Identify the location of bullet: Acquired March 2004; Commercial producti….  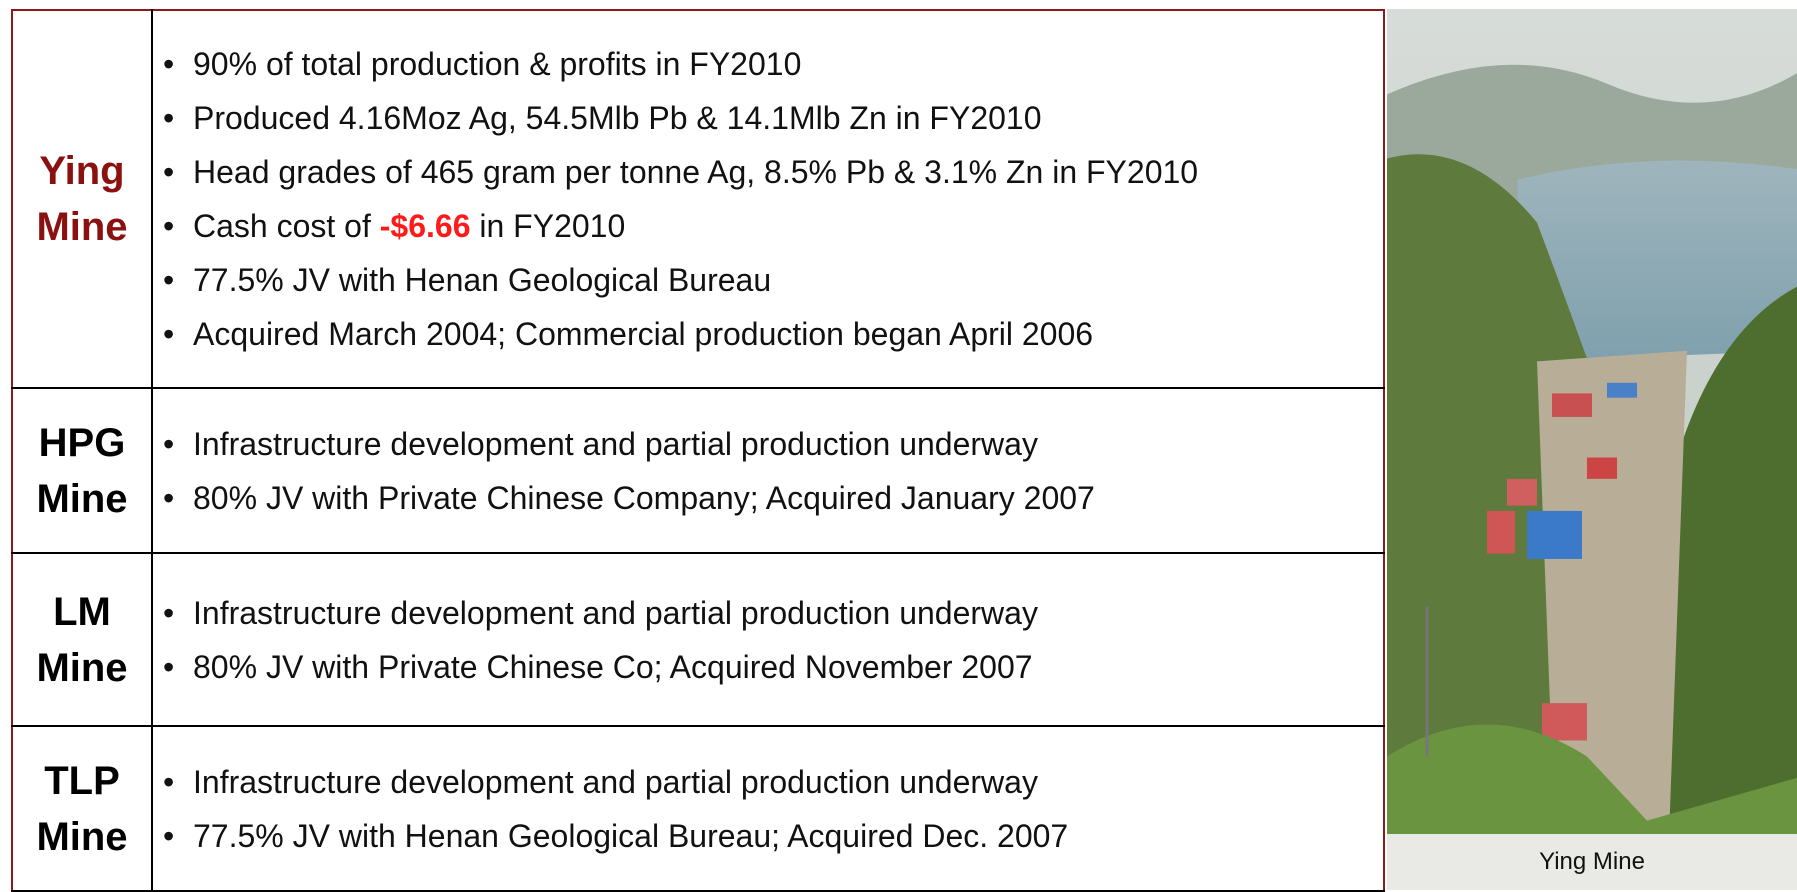
(772, 334).